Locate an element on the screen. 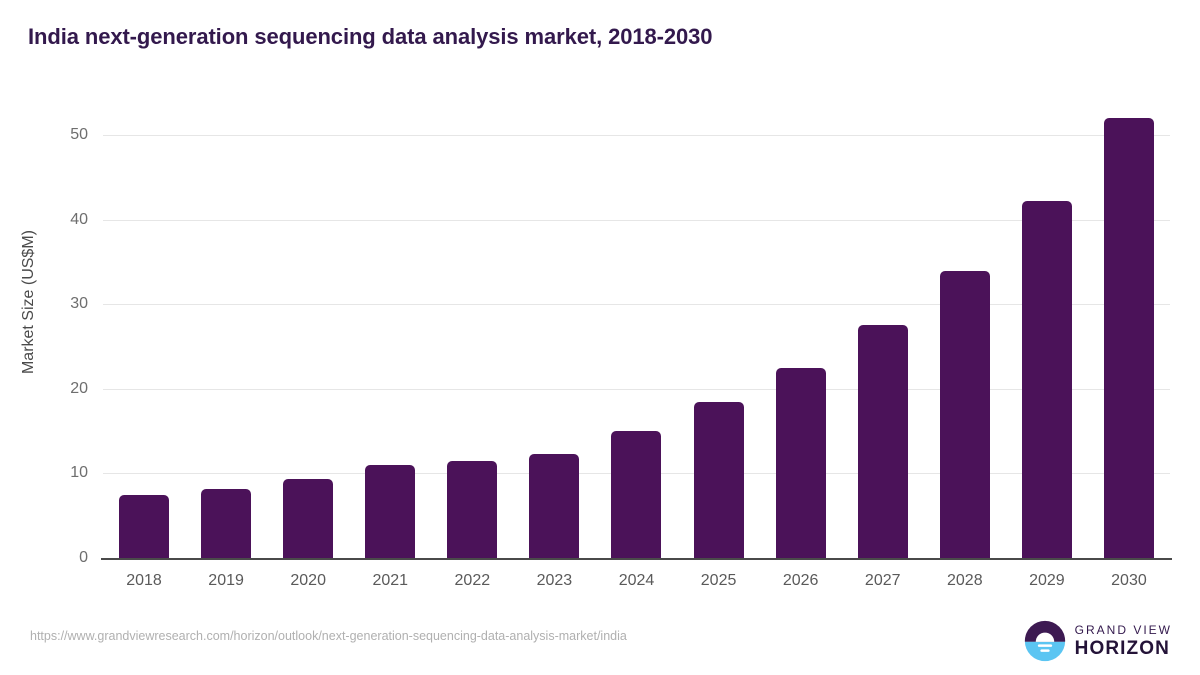  x-tick-slot: 2027 is located at coordinates (883, 349).